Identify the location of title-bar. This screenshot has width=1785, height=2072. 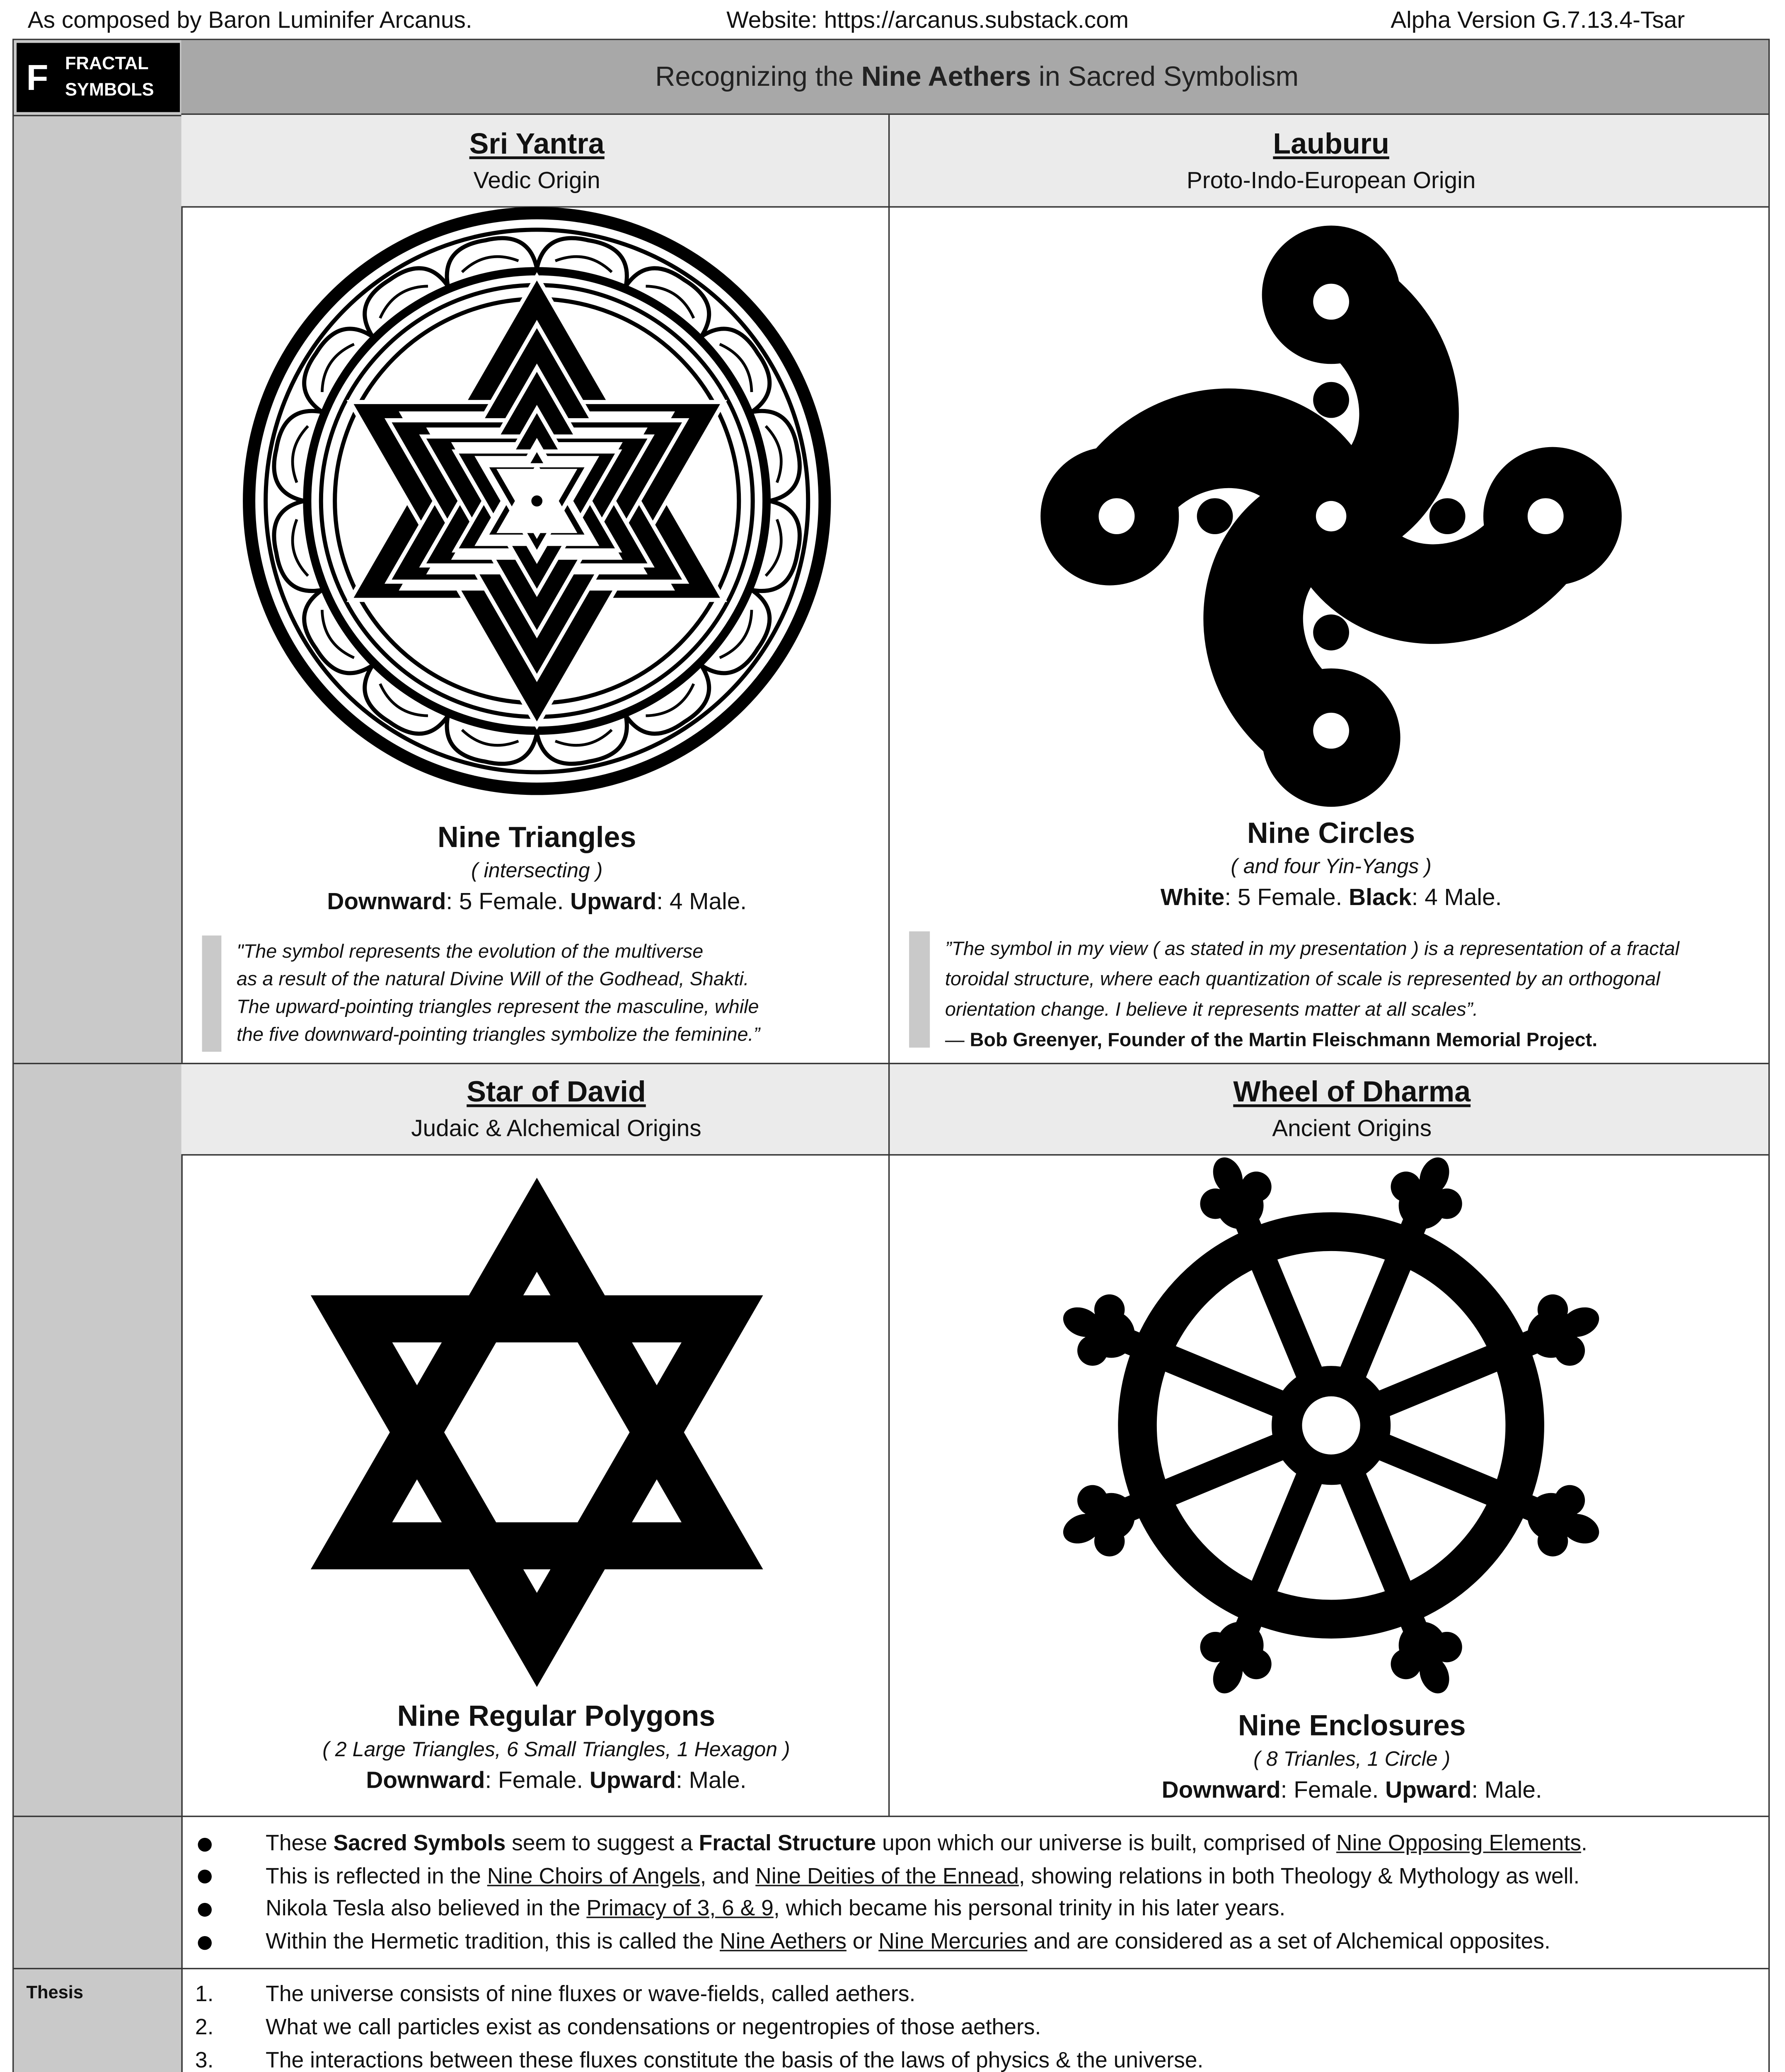
(974, 77).